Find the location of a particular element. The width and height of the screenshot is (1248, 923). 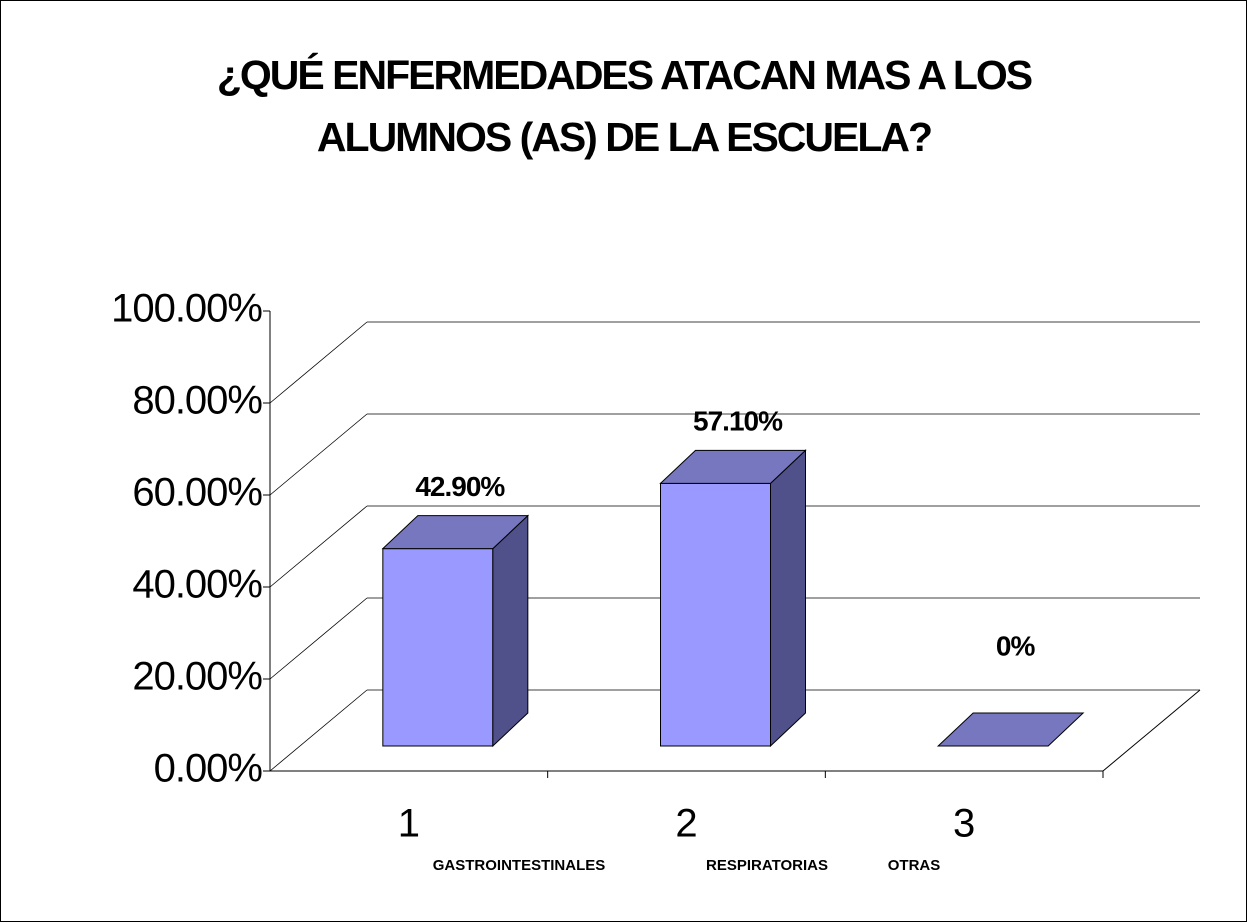

x-tick-label: 1 is located at coordinates (409, 824).